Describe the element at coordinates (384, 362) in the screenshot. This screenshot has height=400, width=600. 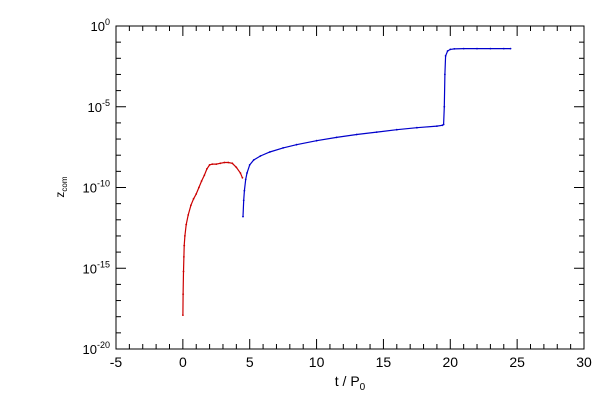
I see `x-tick-label: 15` at that location.